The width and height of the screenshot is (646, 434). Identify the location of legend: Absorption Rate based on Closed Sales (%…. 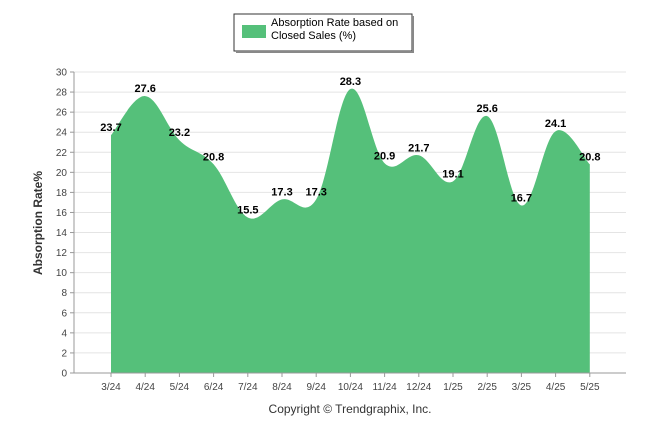
(323, 33).